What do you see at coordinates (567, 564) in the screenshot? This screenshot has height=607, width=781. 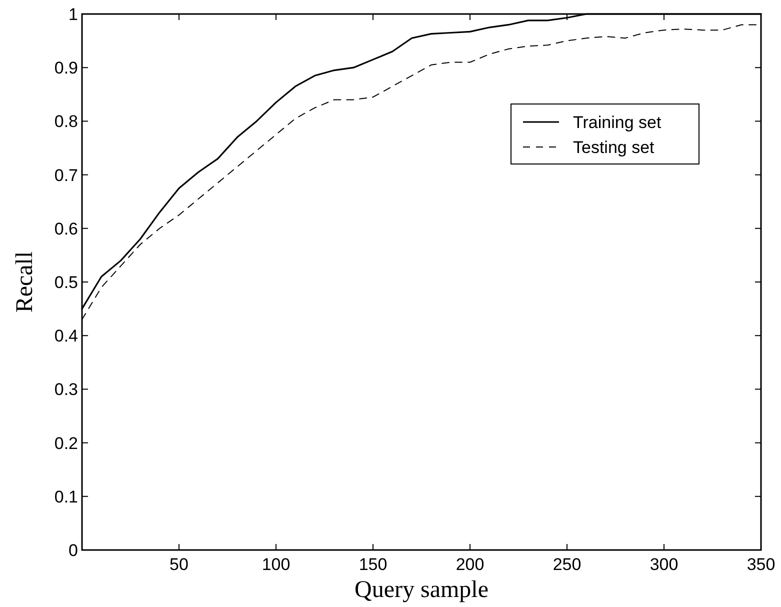 I see `x-tick-label: 250` at bounding box center [567, 564].